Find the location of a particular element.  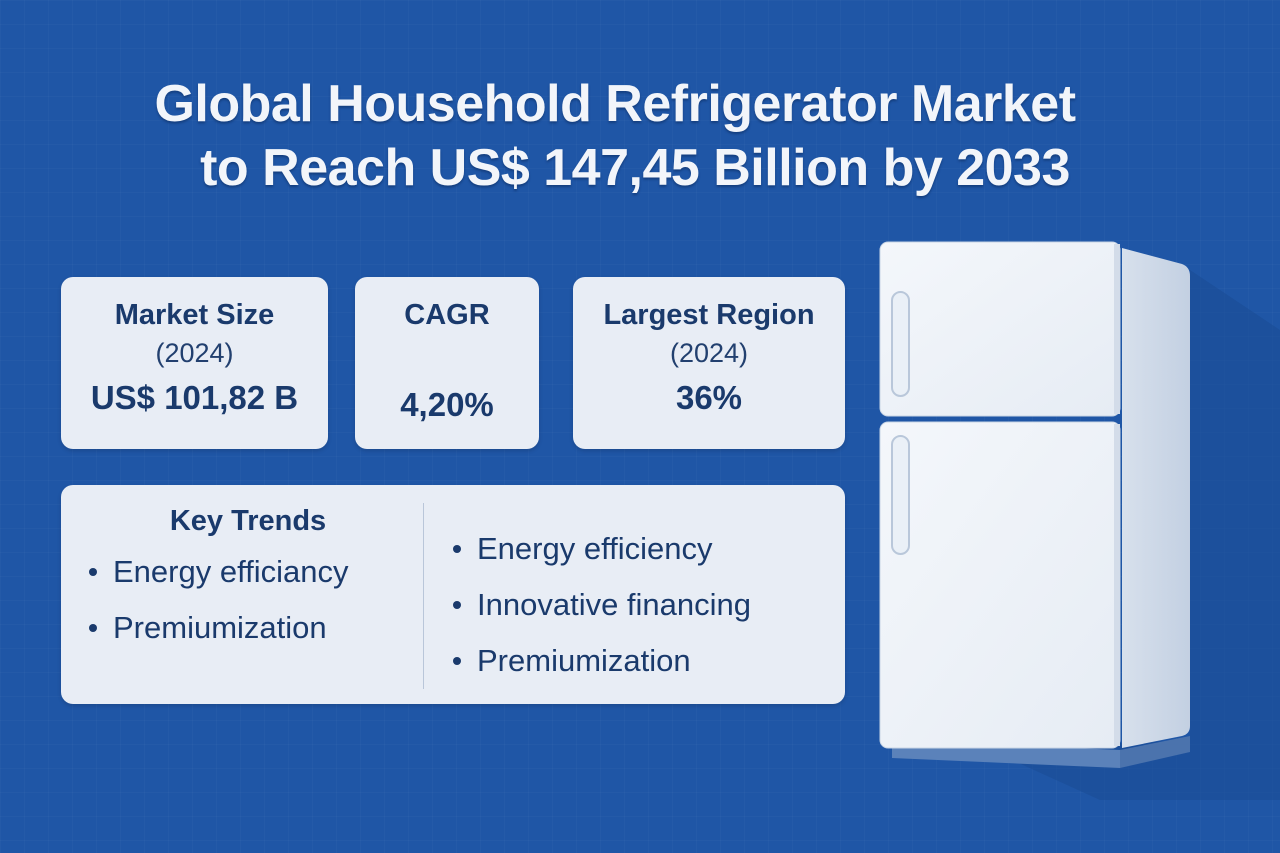

largest-region-value: 36% is located at coordinates (709, 397).